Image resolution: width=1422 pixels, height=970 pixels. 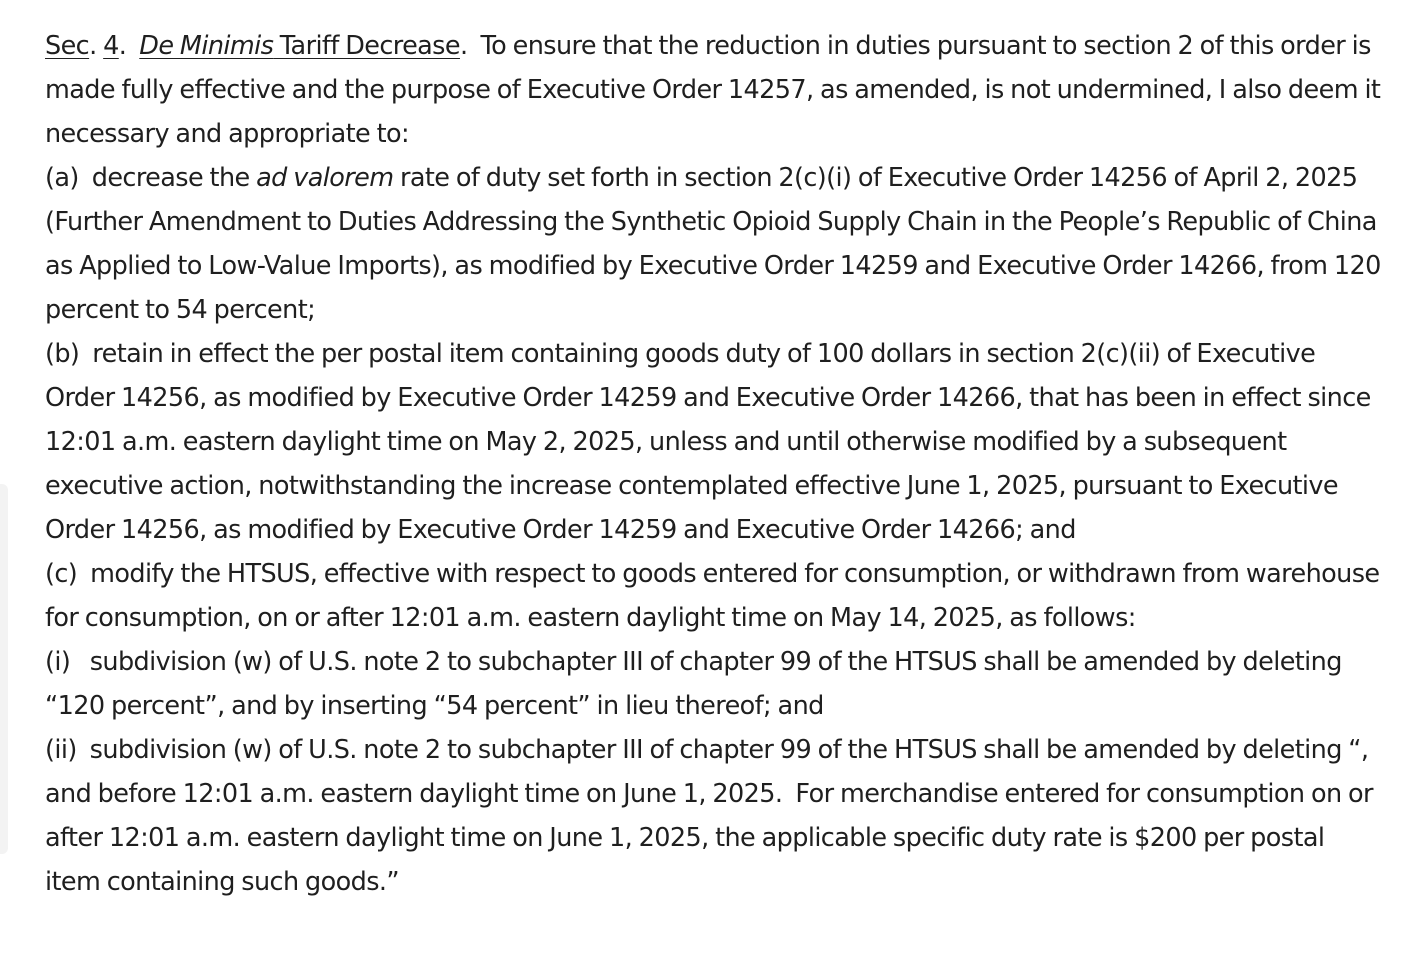 What do you see at coordinates (325, 178) in the screenshot?
I see `paragraph-a-italic: ad valorem` at bounding box center [325, 178].